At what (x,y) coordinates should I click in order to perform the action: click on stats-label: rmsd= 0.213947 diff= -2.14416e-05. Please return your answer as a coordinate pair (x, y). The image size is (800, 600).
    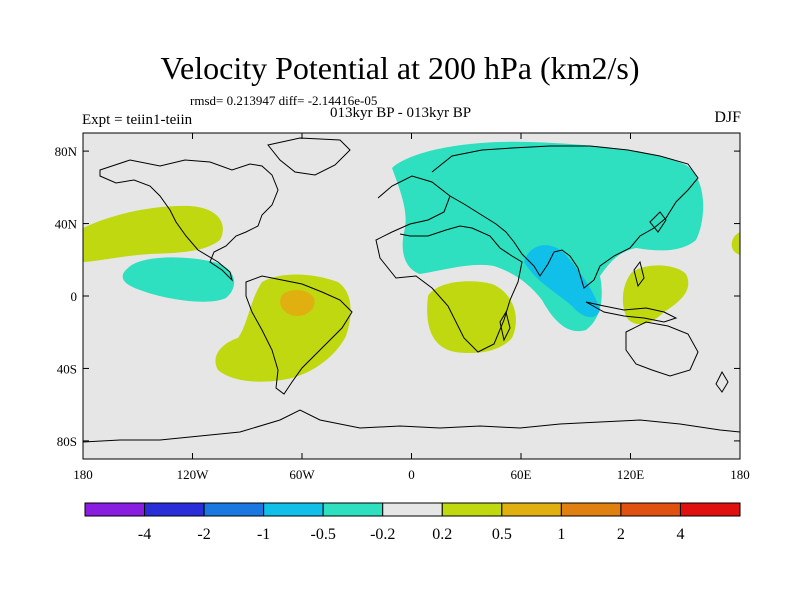
    Looking at the image, I should click on (284, 100).